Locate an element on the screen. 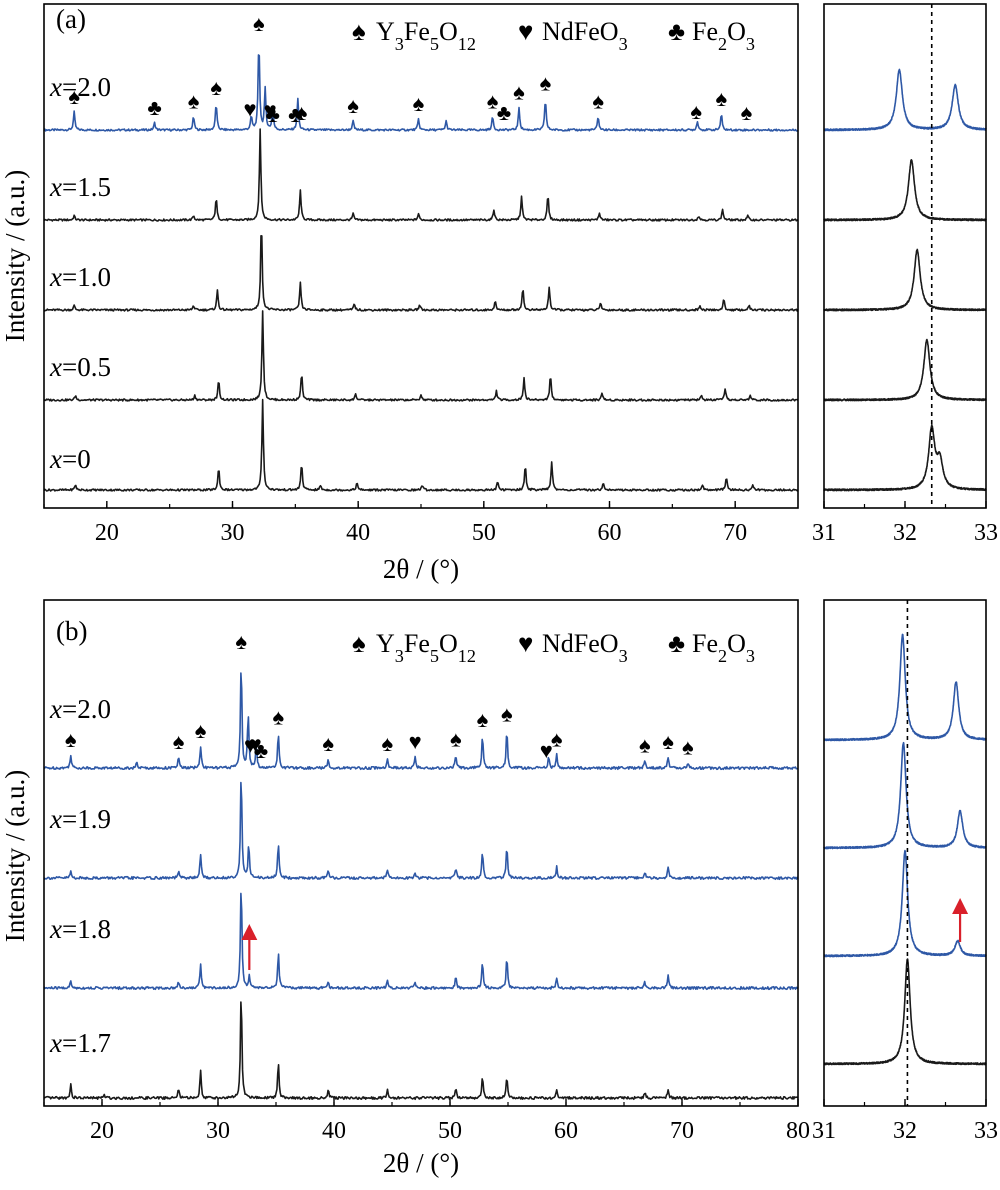  x-tick-label: 20 is located at coordinates (107, 533).